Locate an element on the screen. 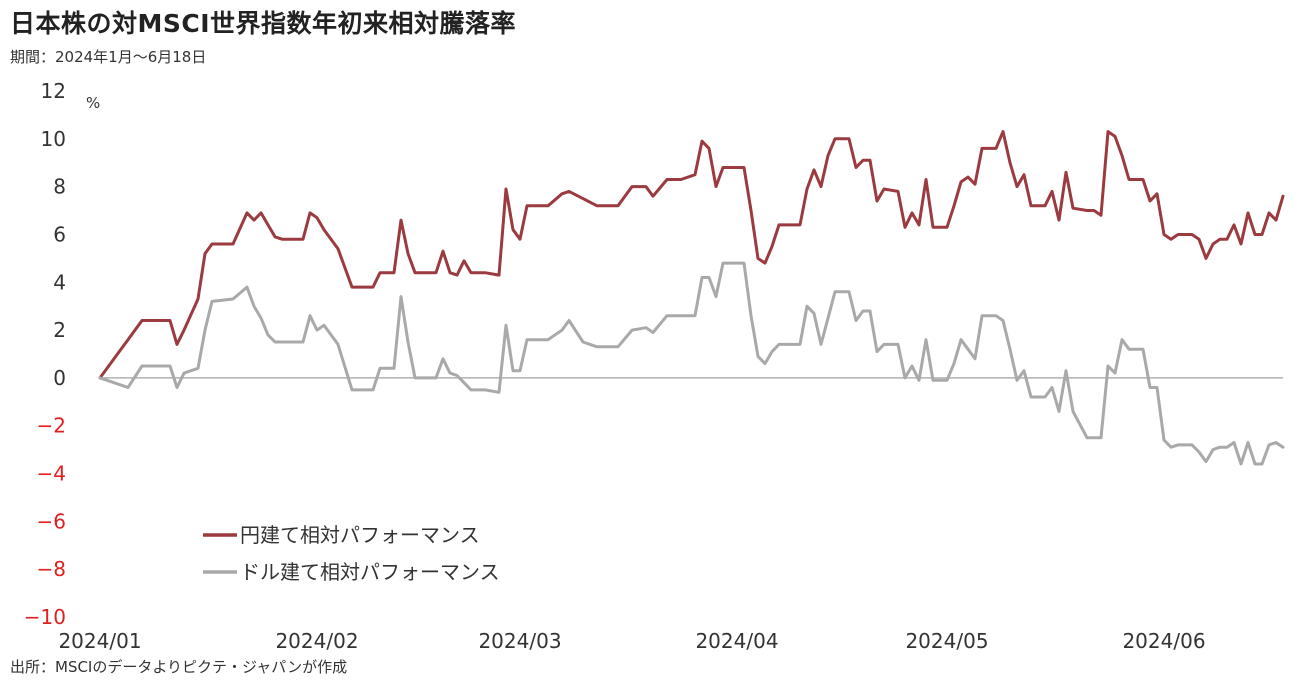 Image resolution: width=1303 pixels, height=689 pixels. x-tick-label: 2024/04 is located at coordinates (736, 641).